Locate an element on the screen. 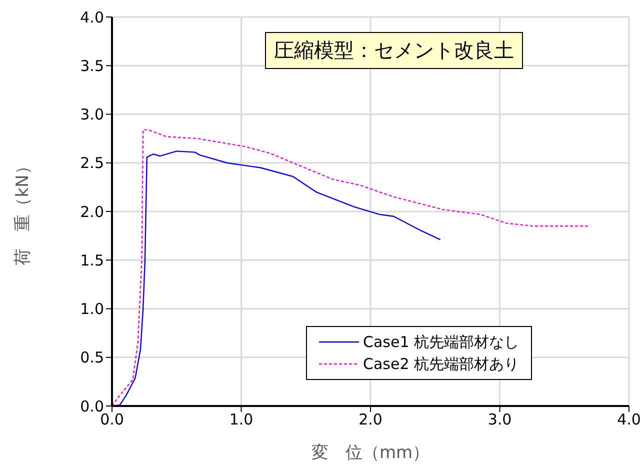  x-tick-label: 4.0 is located at coordinates (629, 419).